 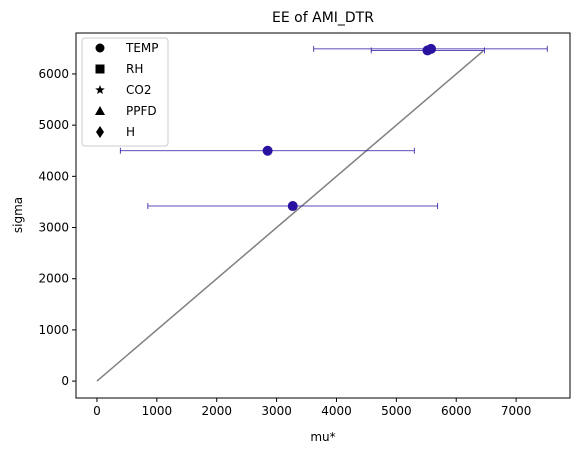 What do you see at coordinates (53, 228) in the screenshot?
I see `y-tick-label: 3000` at bounding box center [53, 228].